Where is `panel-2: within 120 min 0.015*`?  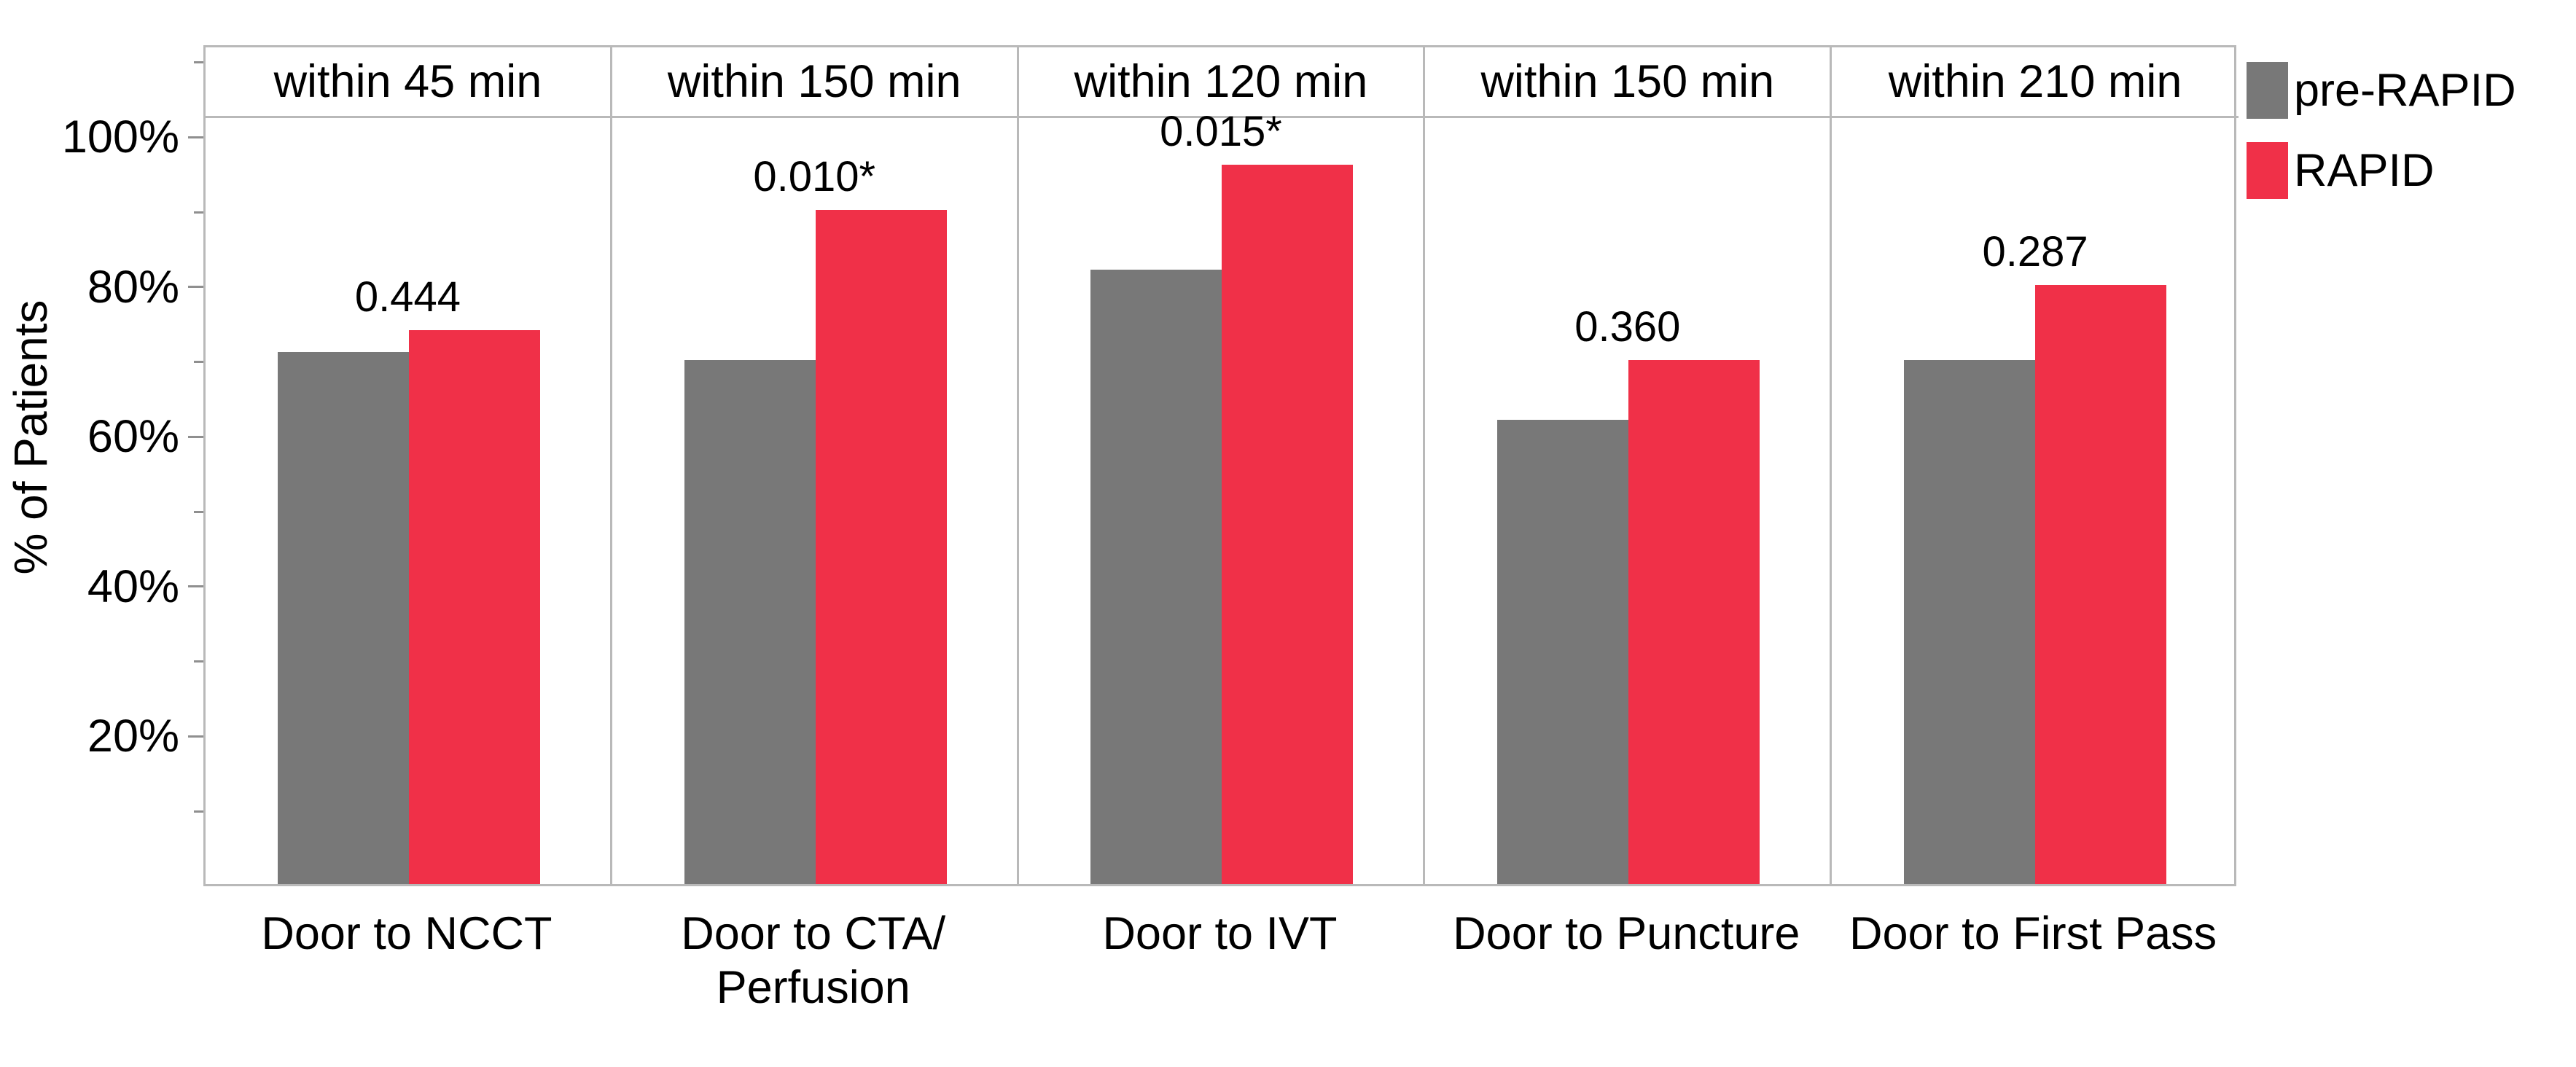
panel-2: within 120 min 0.015* is located at coordinates (1222, 465).